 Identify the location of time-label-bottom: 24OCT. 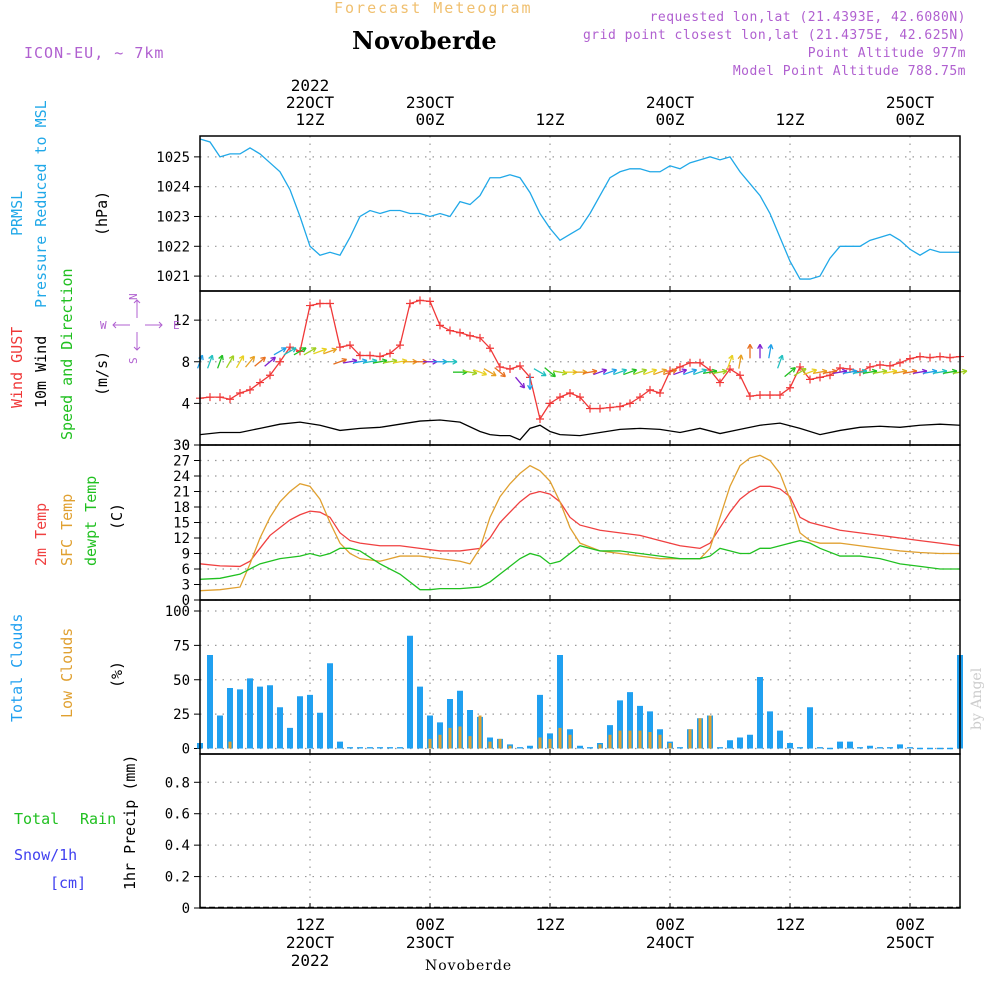
(670, 942).